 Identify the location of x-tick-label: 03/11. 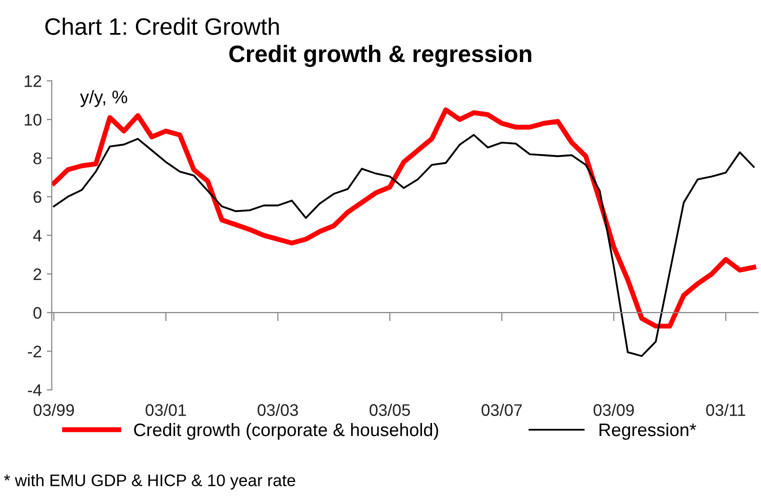
(726, 410).